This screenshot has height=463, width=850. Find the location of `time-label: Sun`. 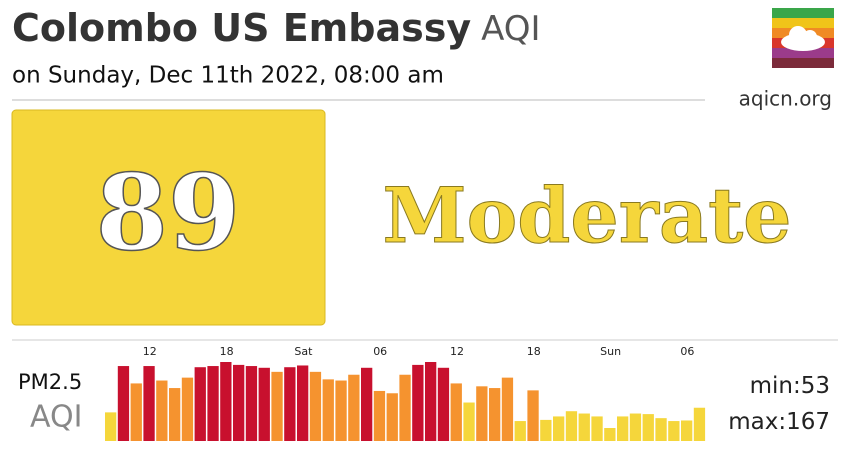

time-label: Sun is located at coordinates (610, 351).